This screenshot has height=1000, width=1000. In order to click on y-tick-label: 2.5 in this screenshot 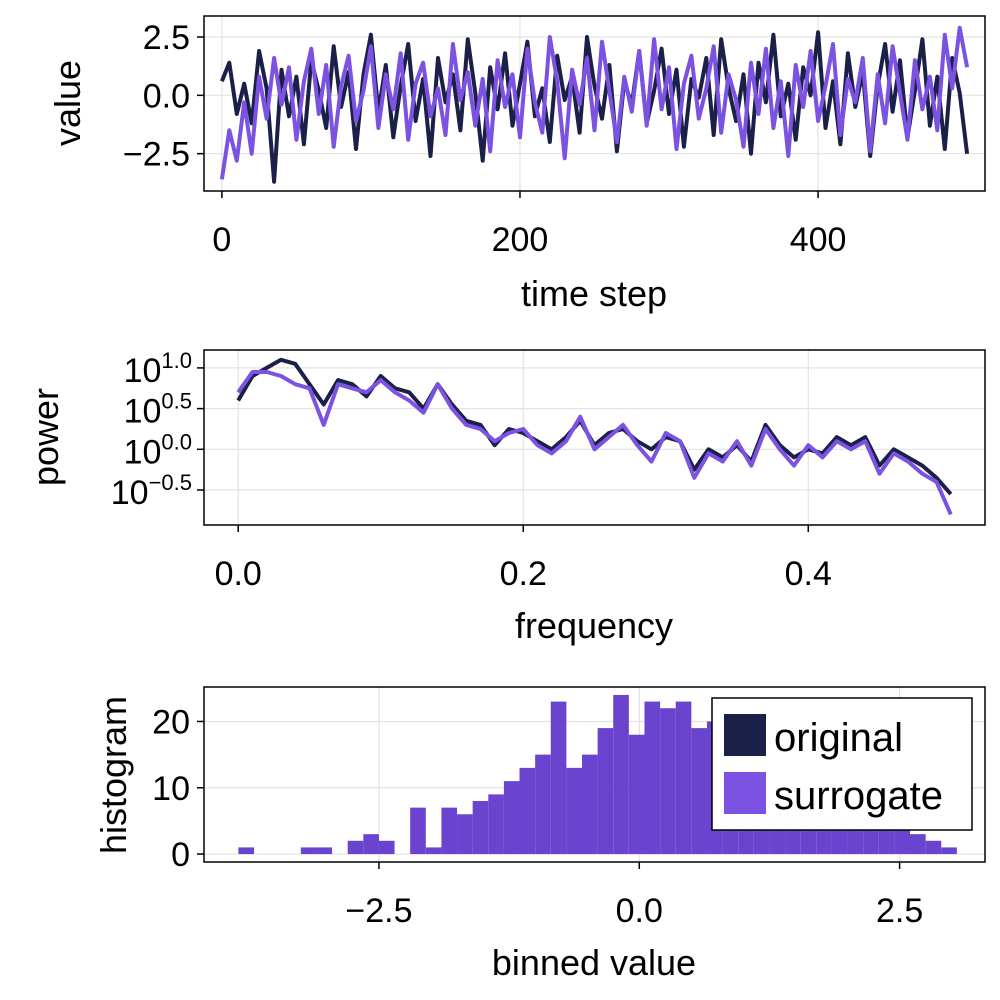, I will do `click(166, 38)`.